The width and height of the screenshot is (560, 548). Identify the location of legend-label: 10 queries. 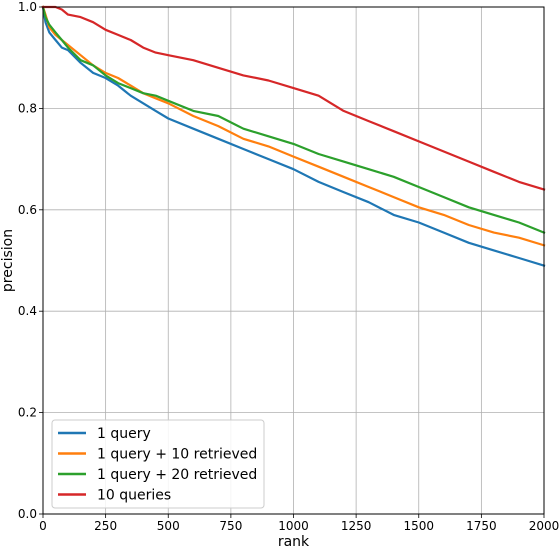
(134, 496).